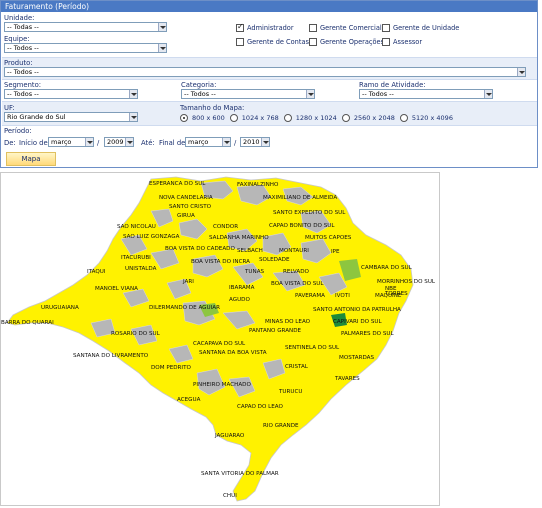 This screenshot has width=542, height=508. Describe the element at coordinates (230, 436) in the screenshot. I see `city-label: JAGUARAO` at that location.